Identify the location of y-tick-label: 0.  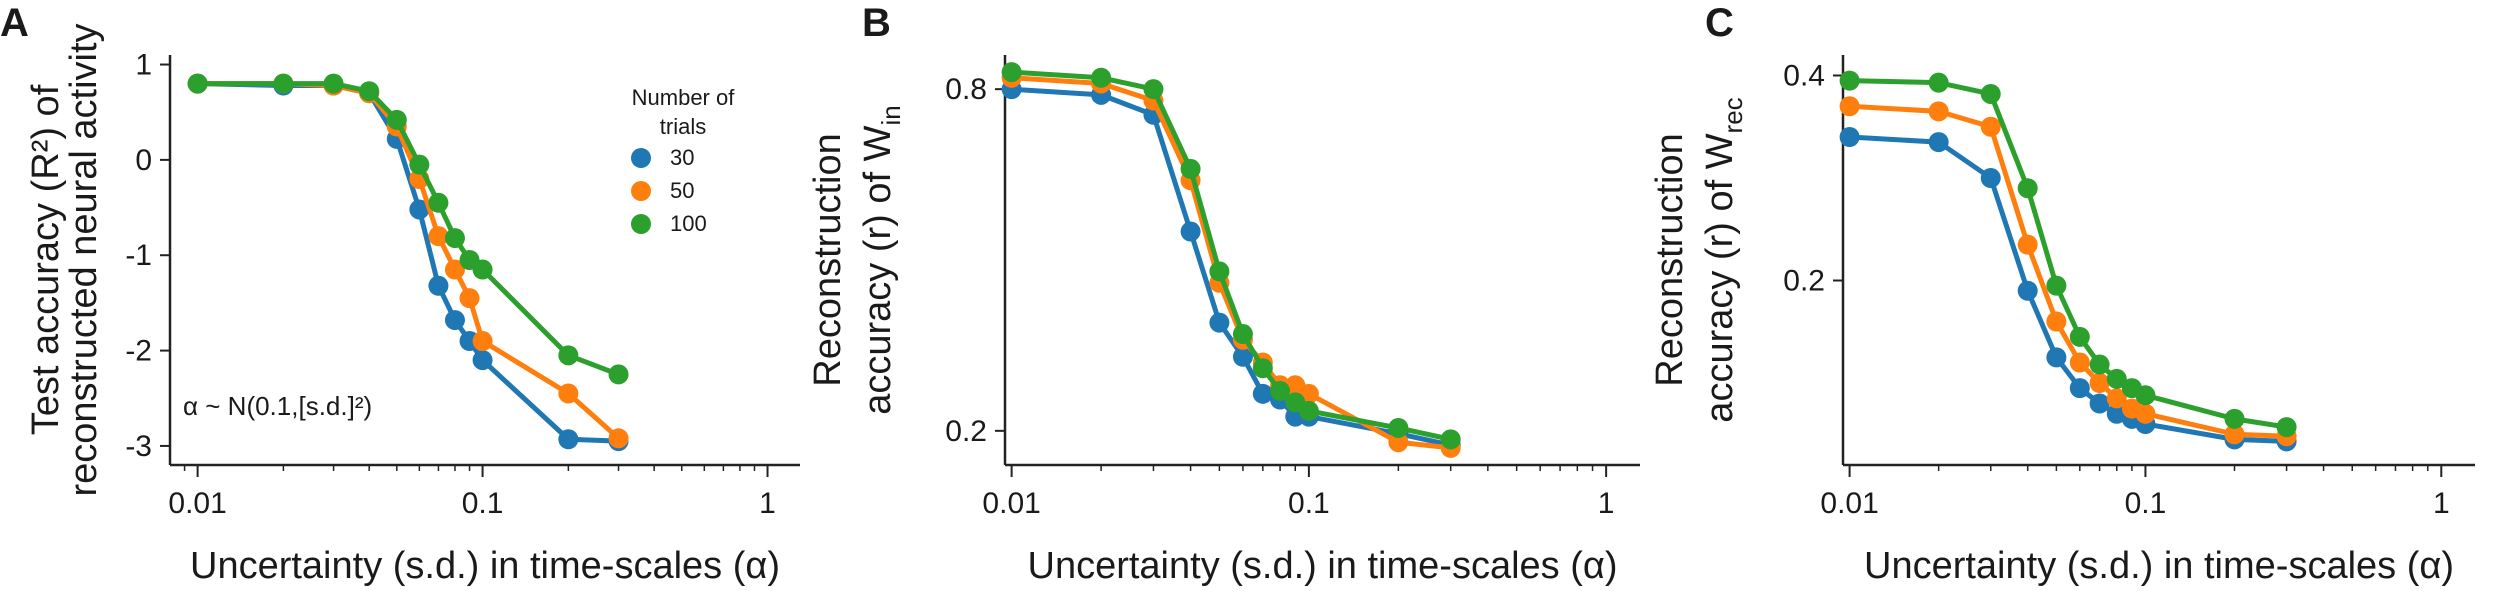
(143, 160).